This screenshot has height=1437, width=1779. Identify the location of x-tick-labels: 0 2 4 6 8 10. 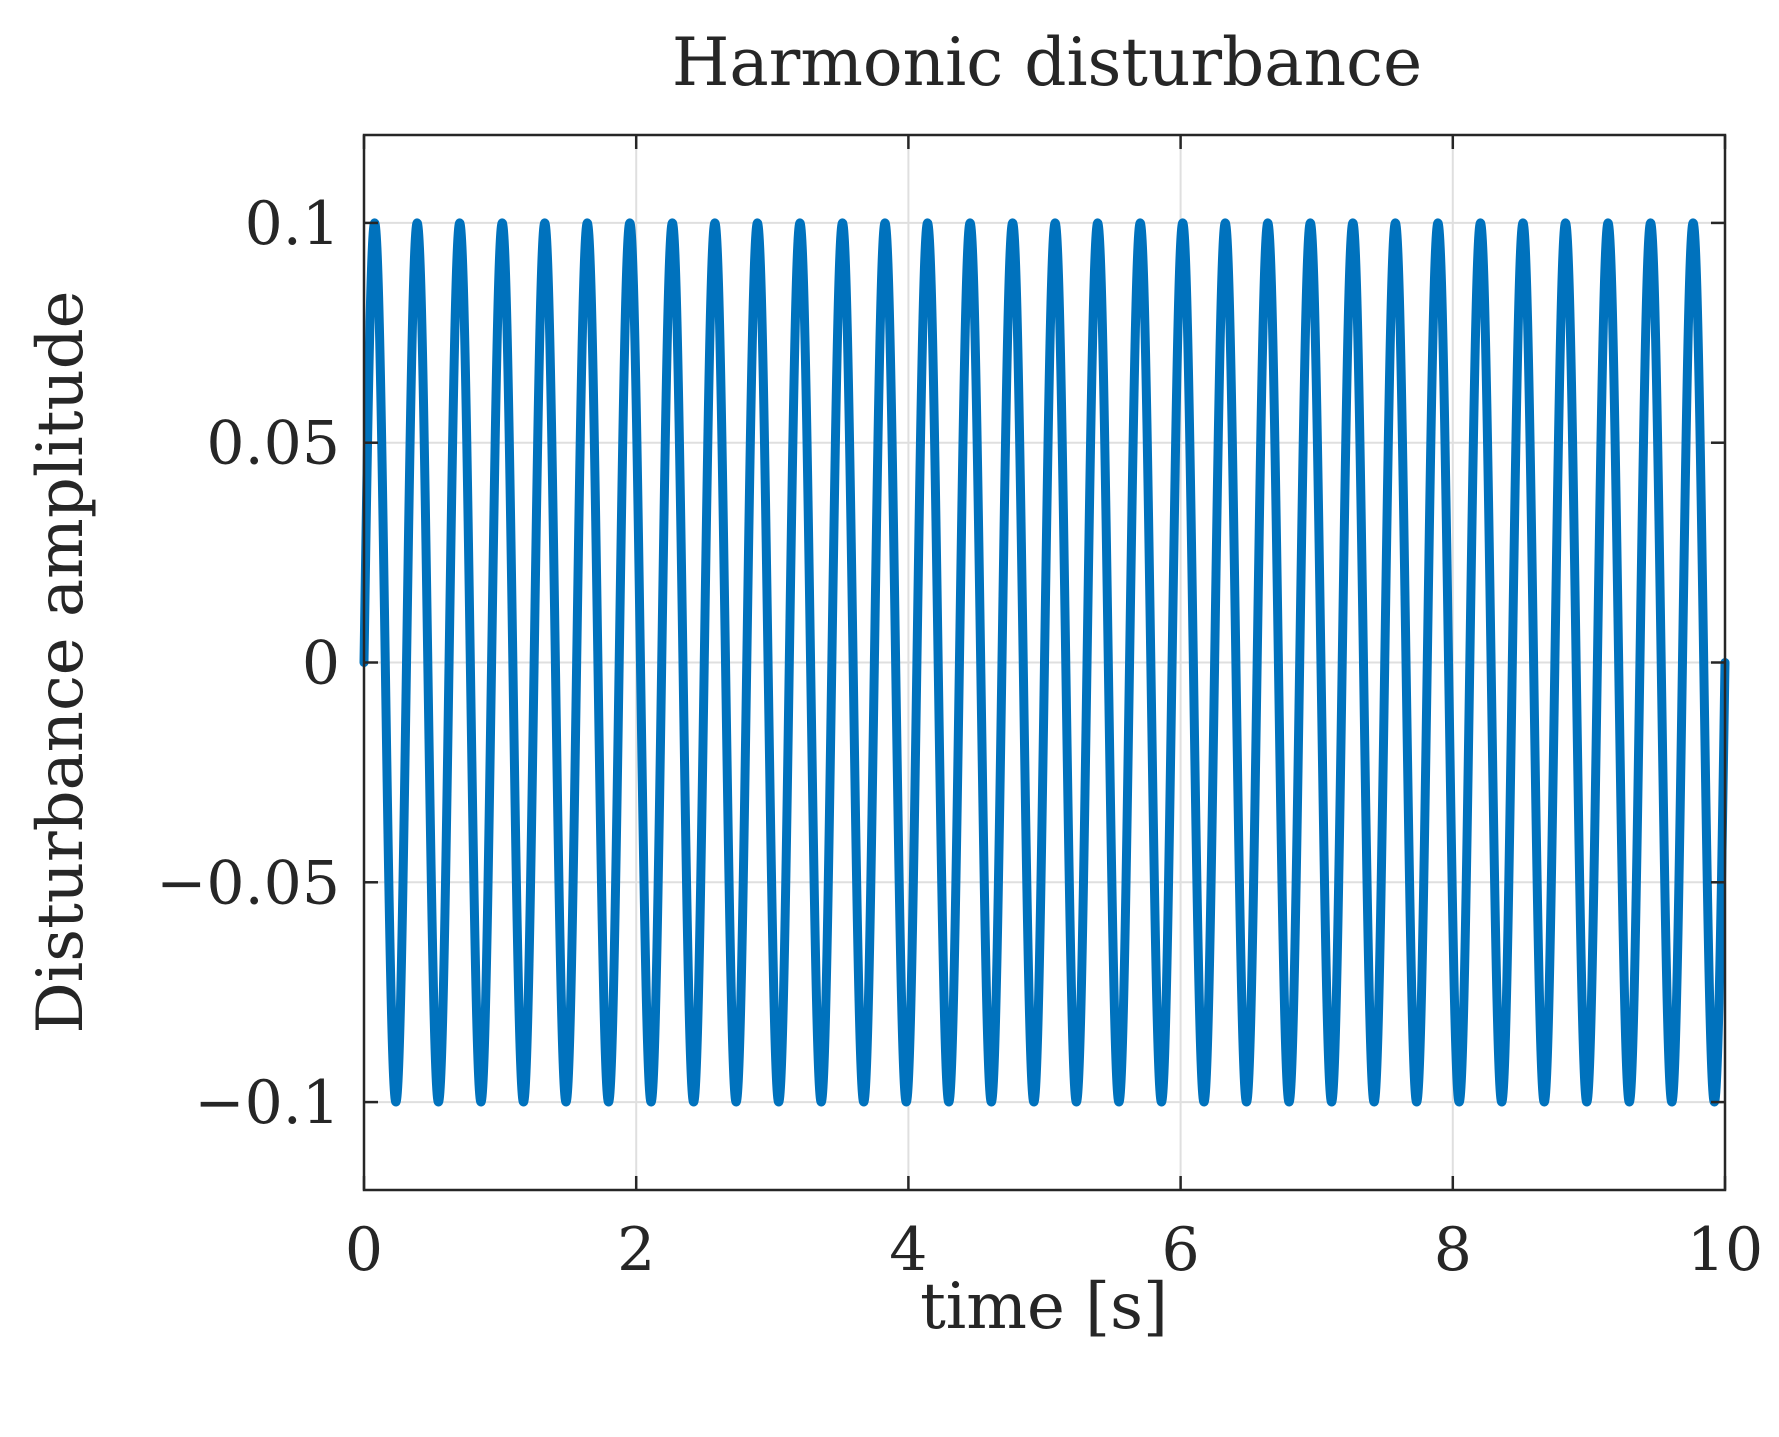
(1054, 1250).